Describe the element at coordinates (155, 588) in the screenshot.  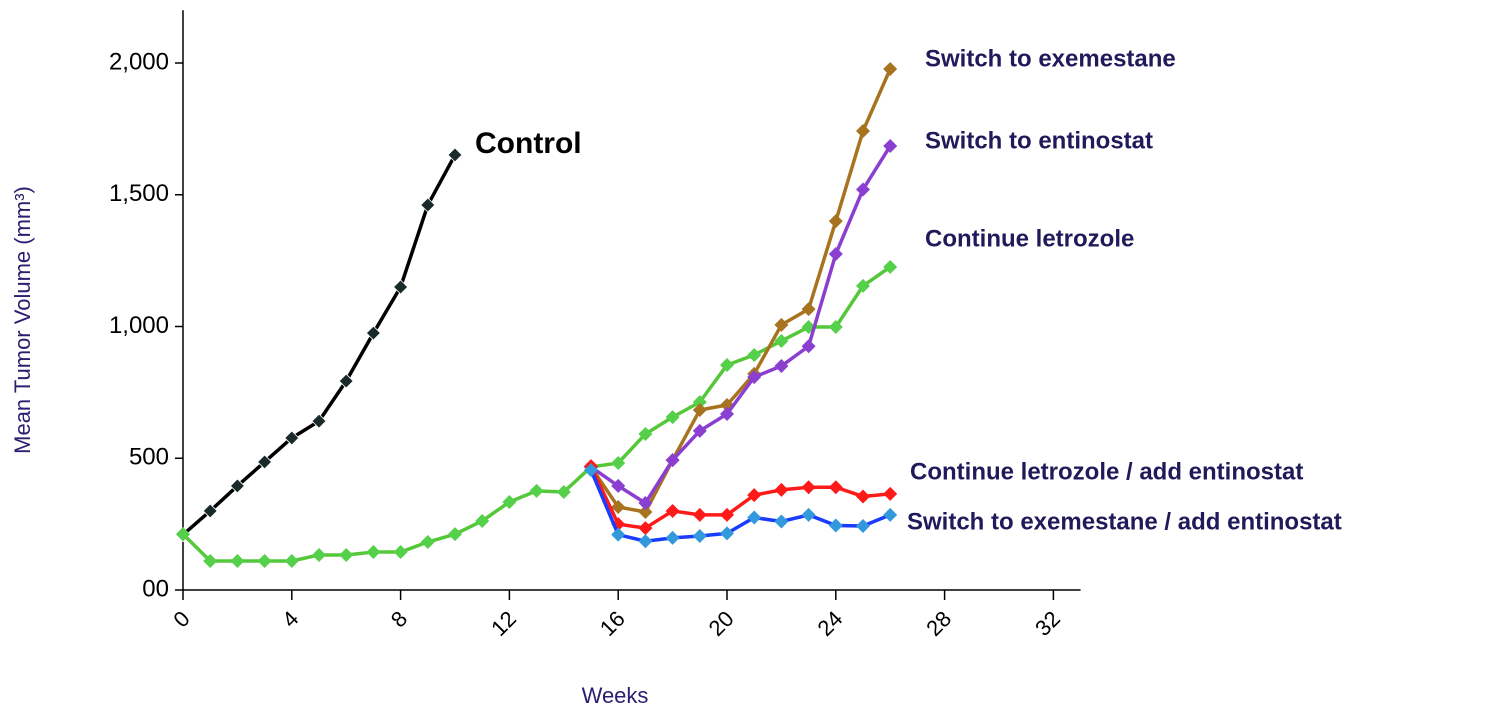
I see `y-tick-label: 00` at that location.